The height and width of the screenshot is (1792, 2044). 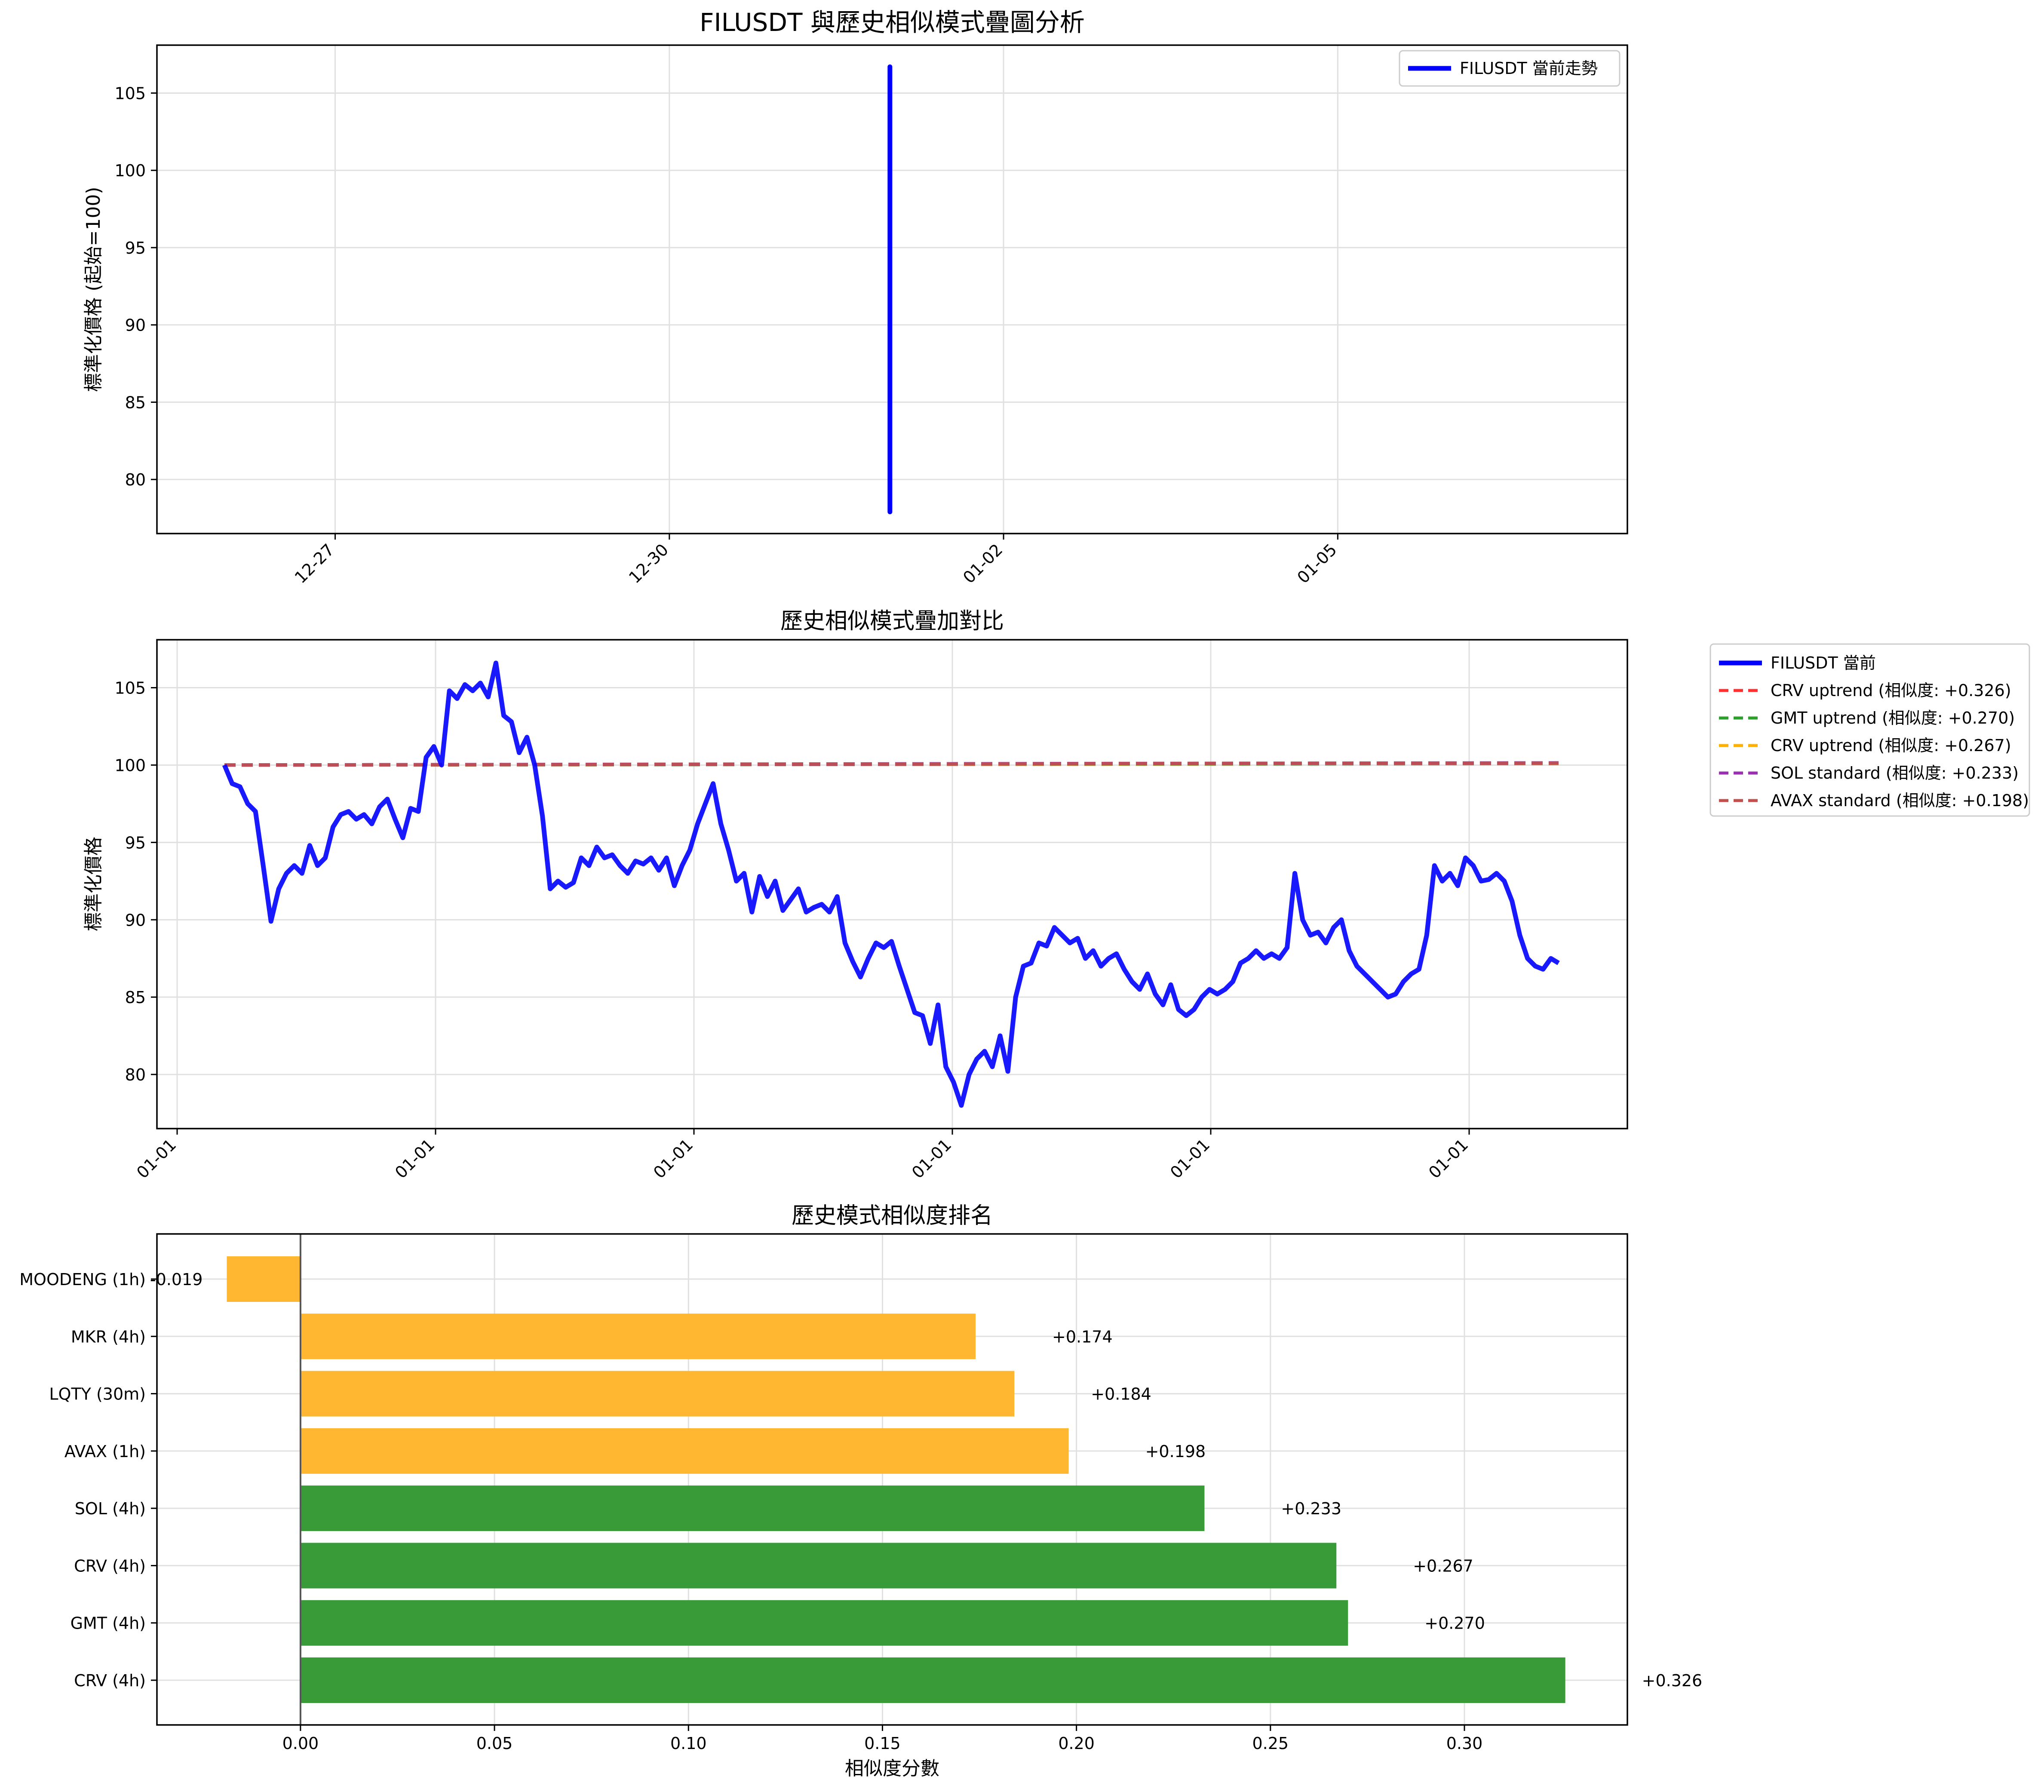 I want to click on legend-label-filusdt-trend: FILUSDT 當前走勢, so click(x=1529, y=68).